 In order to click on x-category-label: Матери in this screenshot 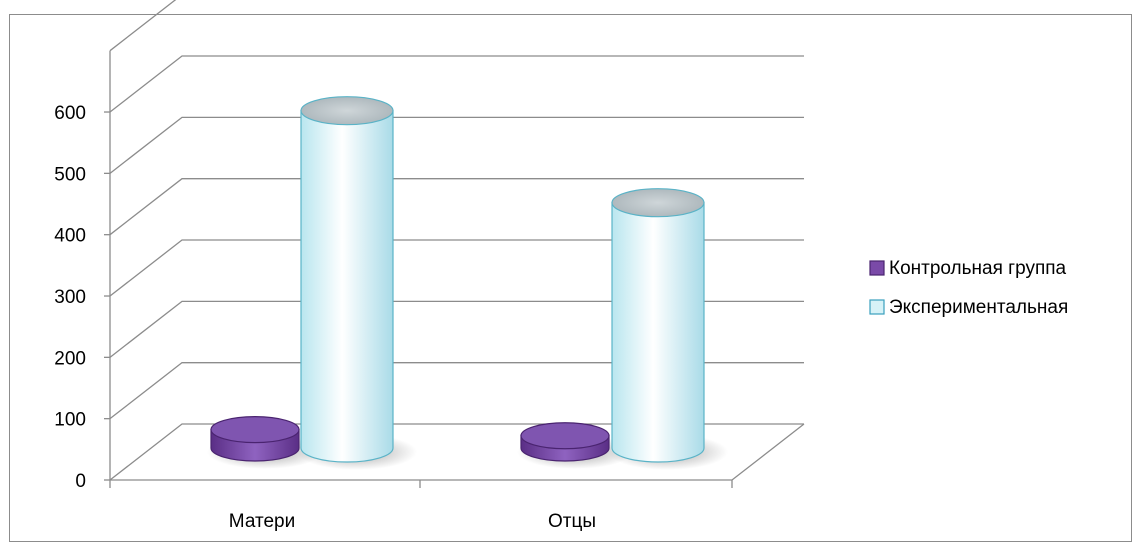, I will do `click(262, 521)`.